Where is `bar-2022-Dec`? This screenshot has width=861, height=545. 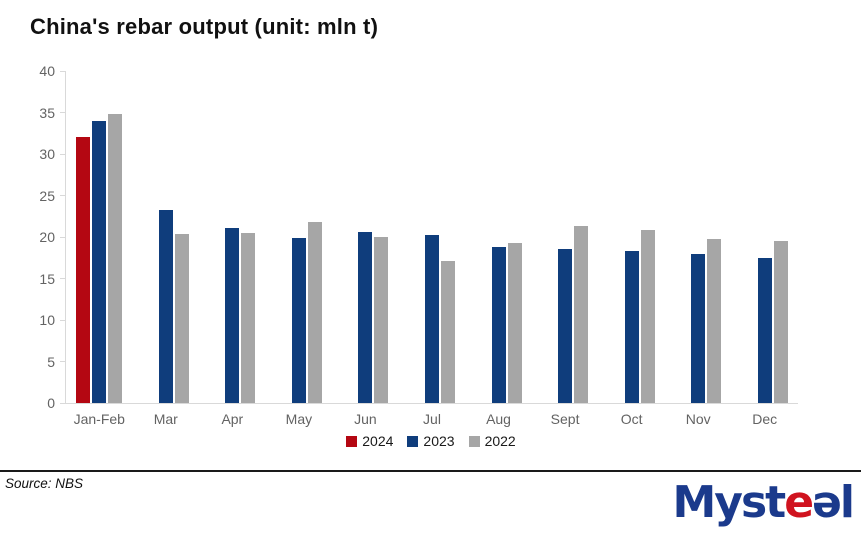
bar-2022-Dec is located at coordinates (780, 322).